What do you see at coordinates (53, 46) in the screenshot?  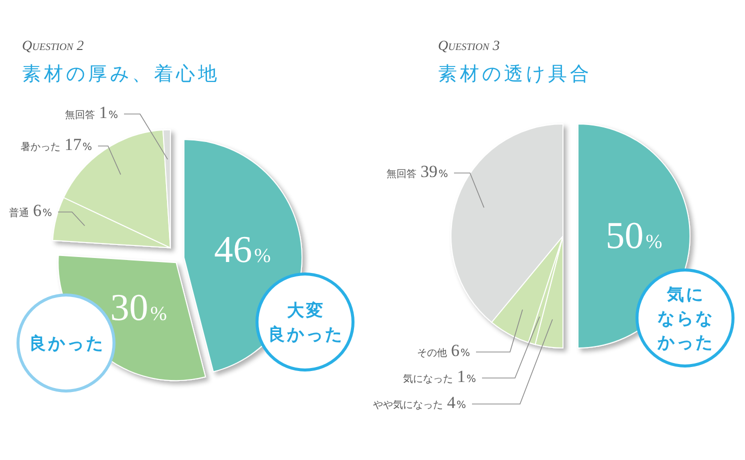 I see `chart-subtitle: Question 2` at bounding box center [53, 46].